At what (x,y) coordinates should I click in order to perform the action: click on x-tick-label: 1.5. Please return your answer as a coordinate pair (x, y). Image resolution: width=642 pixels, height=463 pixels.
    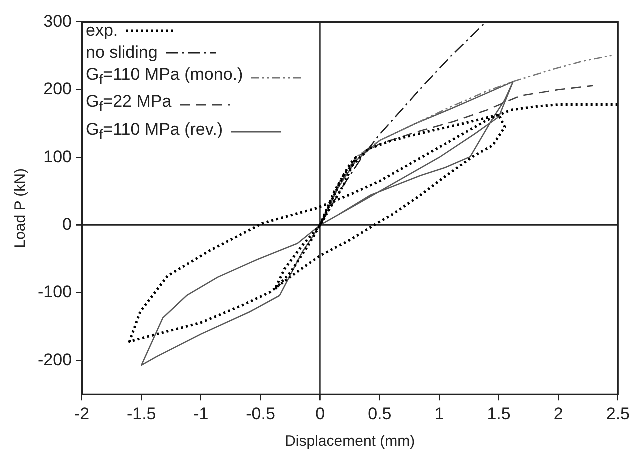
    Looking at the image, I should click on (499, 414).